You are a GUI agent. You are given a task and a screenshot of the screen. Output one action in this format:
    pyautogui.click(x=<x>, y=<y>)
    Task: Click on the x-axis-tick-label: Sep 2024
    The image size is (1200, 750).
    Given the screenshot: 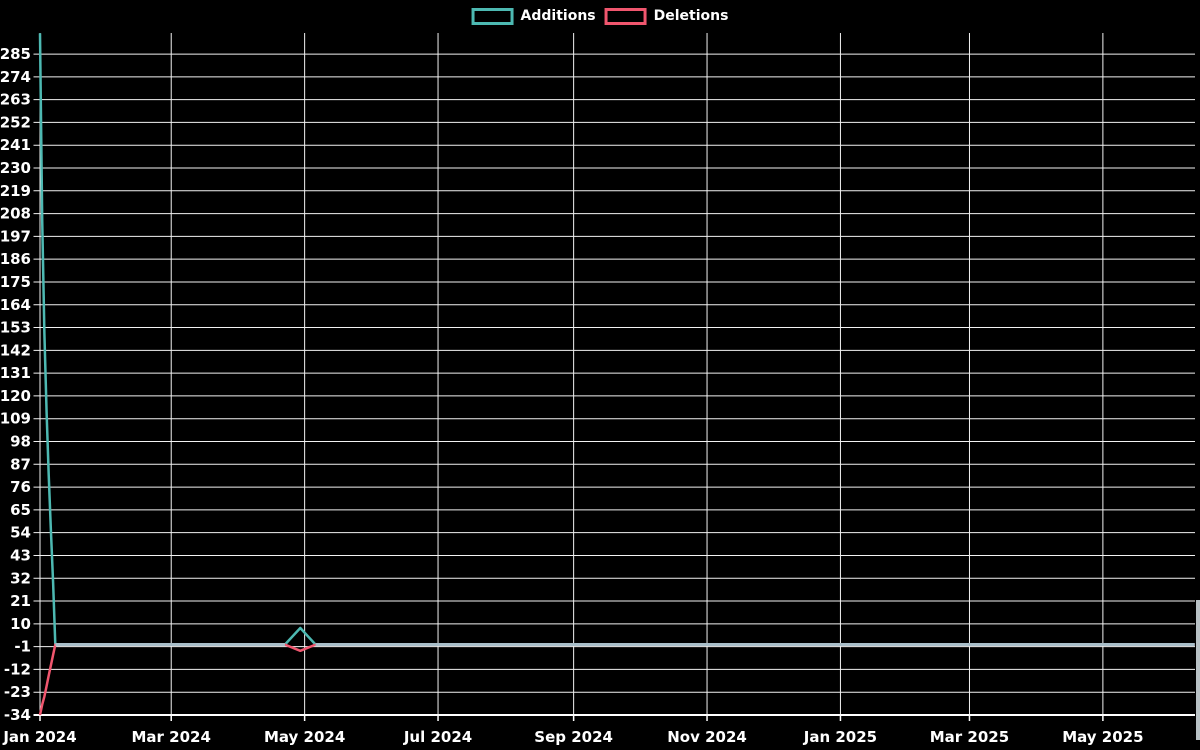 What is the action you would take?
    pyautogui.click(x=573, y=737)
    